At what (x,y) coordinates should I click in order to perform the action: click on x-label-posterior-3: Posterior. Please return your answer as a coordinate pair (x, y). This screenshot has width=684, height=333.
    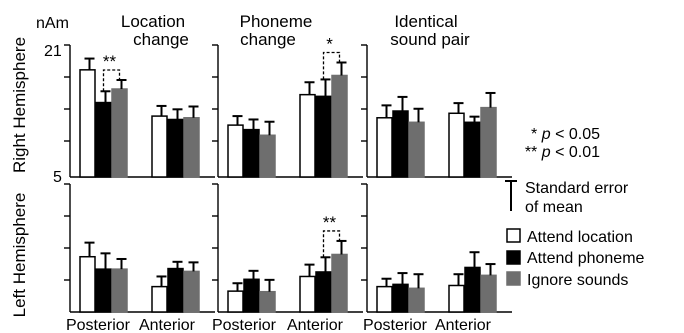
    Looking at the image, I should click on (395, 325).